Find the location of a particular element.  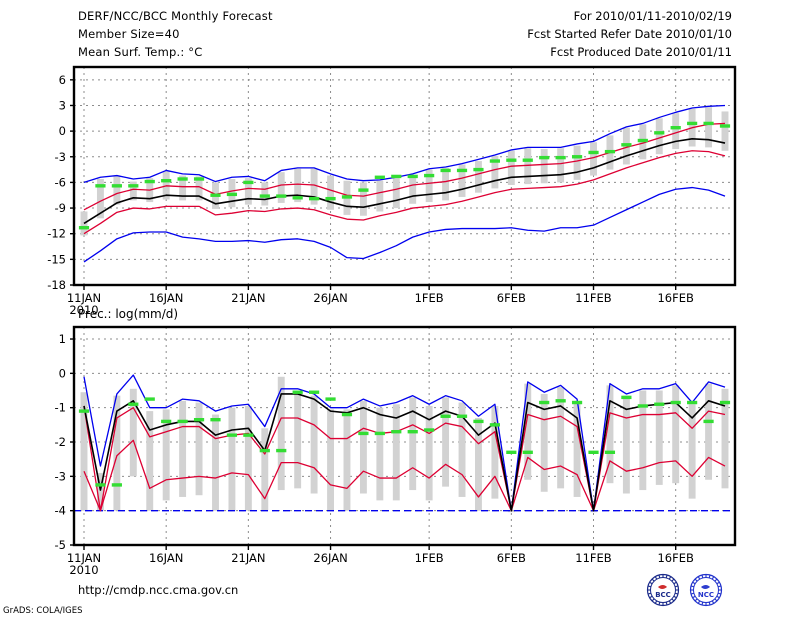

x-tick-label: 16JAN is located at coordinates (166, 298).